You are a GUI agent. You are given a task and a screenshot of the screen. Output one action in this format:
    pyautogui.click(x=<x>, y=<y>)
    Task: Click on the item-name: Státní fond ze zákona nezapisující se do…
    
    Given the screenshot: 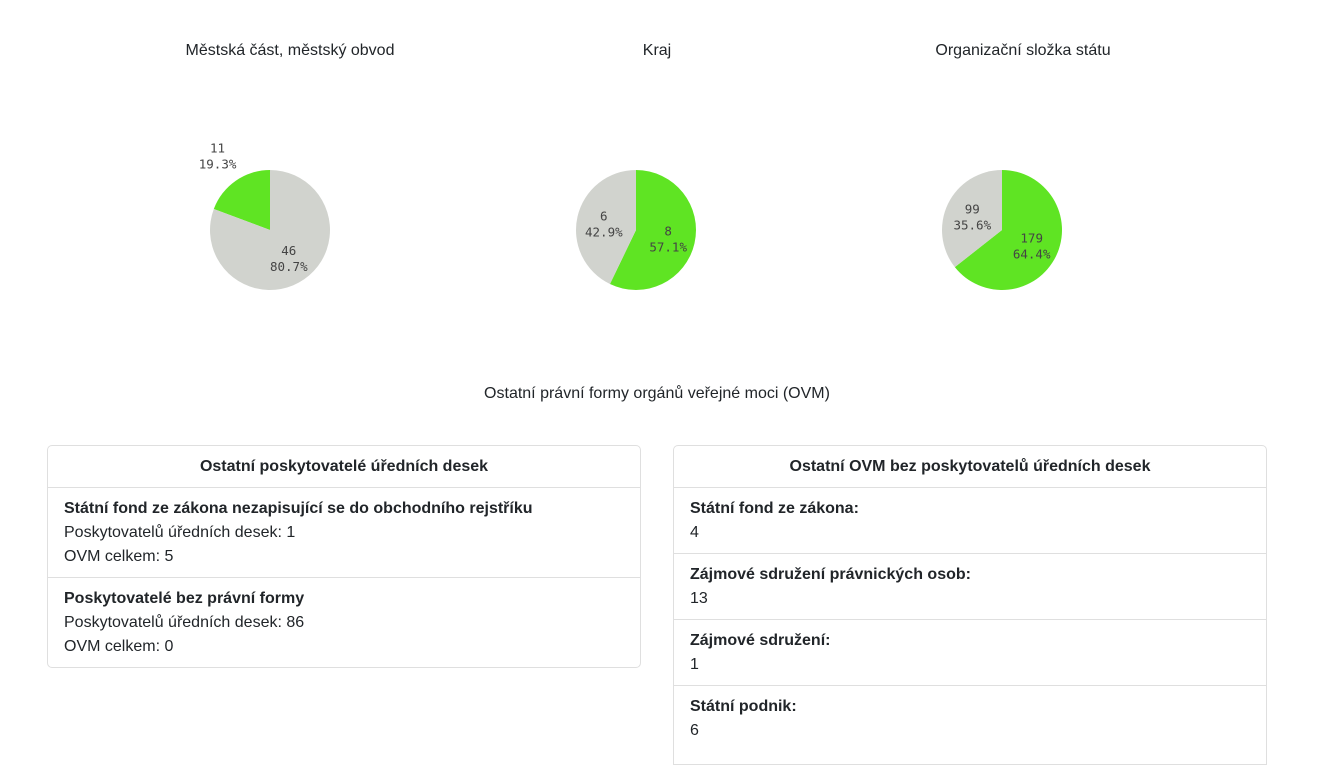 What is the action you would take?
    pyautogui.click(x=298, y=508)
    